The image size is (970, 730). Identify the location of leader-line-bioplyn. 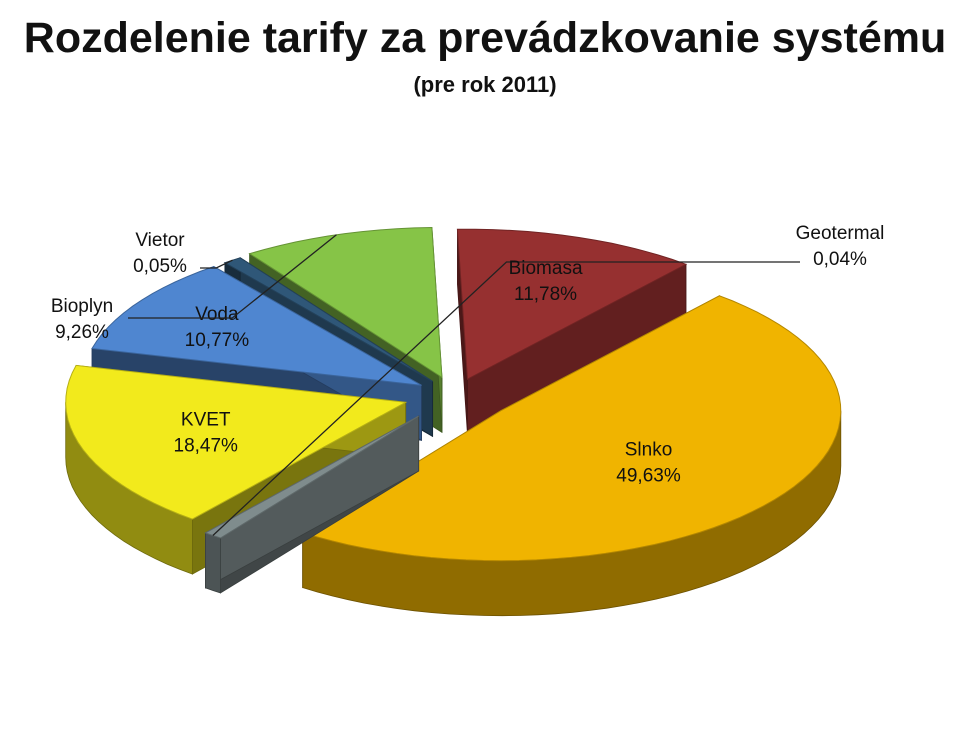
(232, 276).